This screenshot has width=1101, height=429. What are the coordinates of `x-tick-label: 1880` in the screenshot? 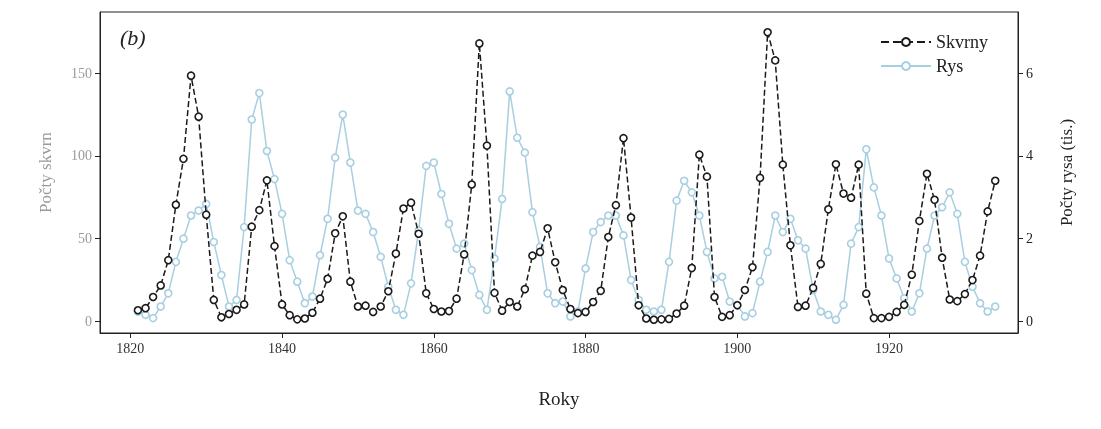 It's located at (585, 348).